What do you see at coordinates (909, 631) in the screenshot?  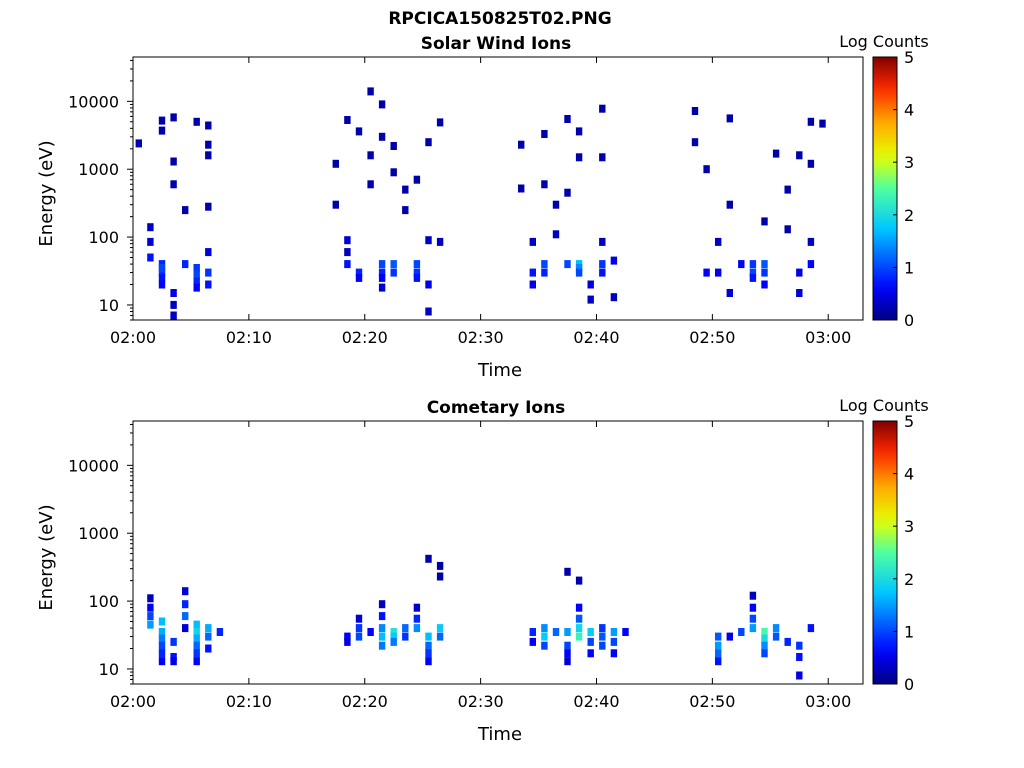 I see `colorbar-tick-label: 1` at bounding box center [909, 631].